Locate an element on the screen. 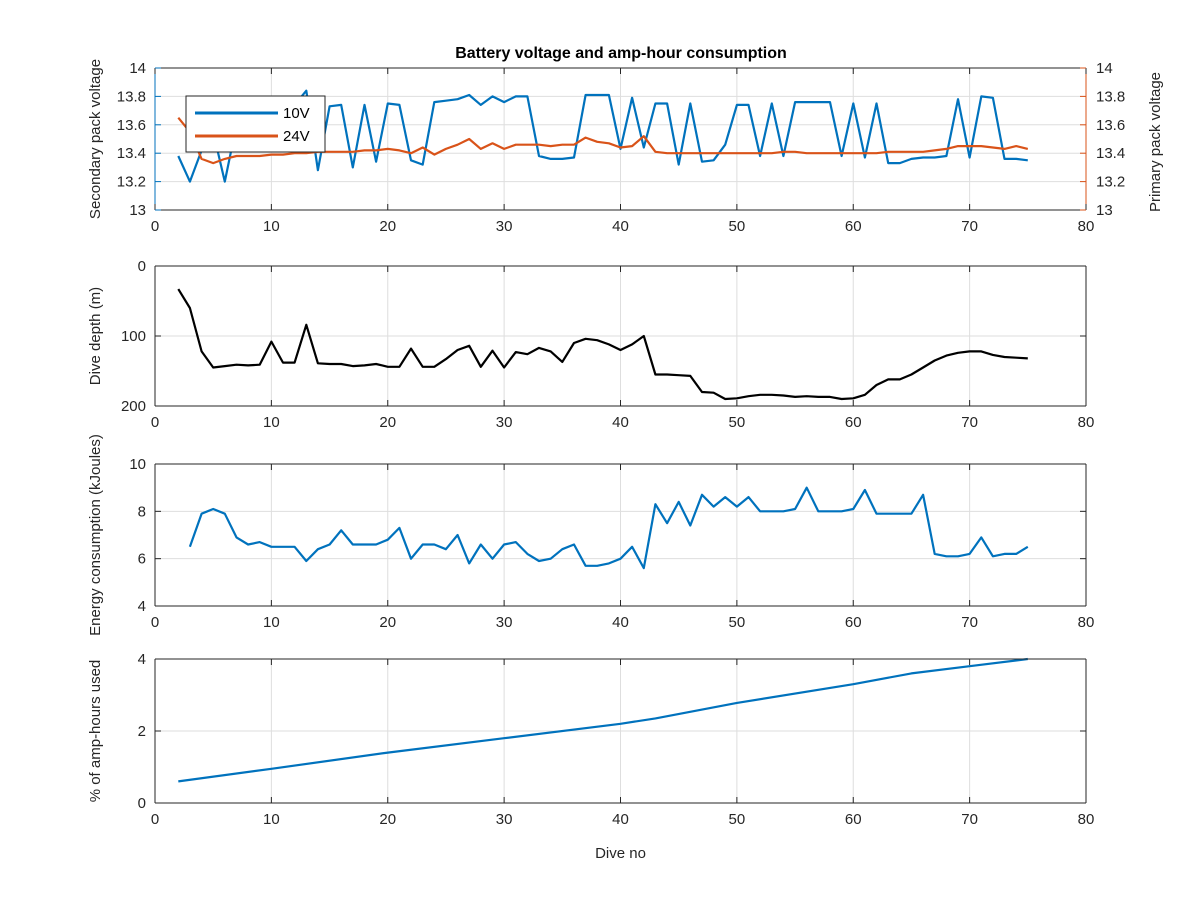 Image resolution: width=1200 pixels, height=900 pixels. y-right-tick-label: 14 is located at coordinates (1104, 68).